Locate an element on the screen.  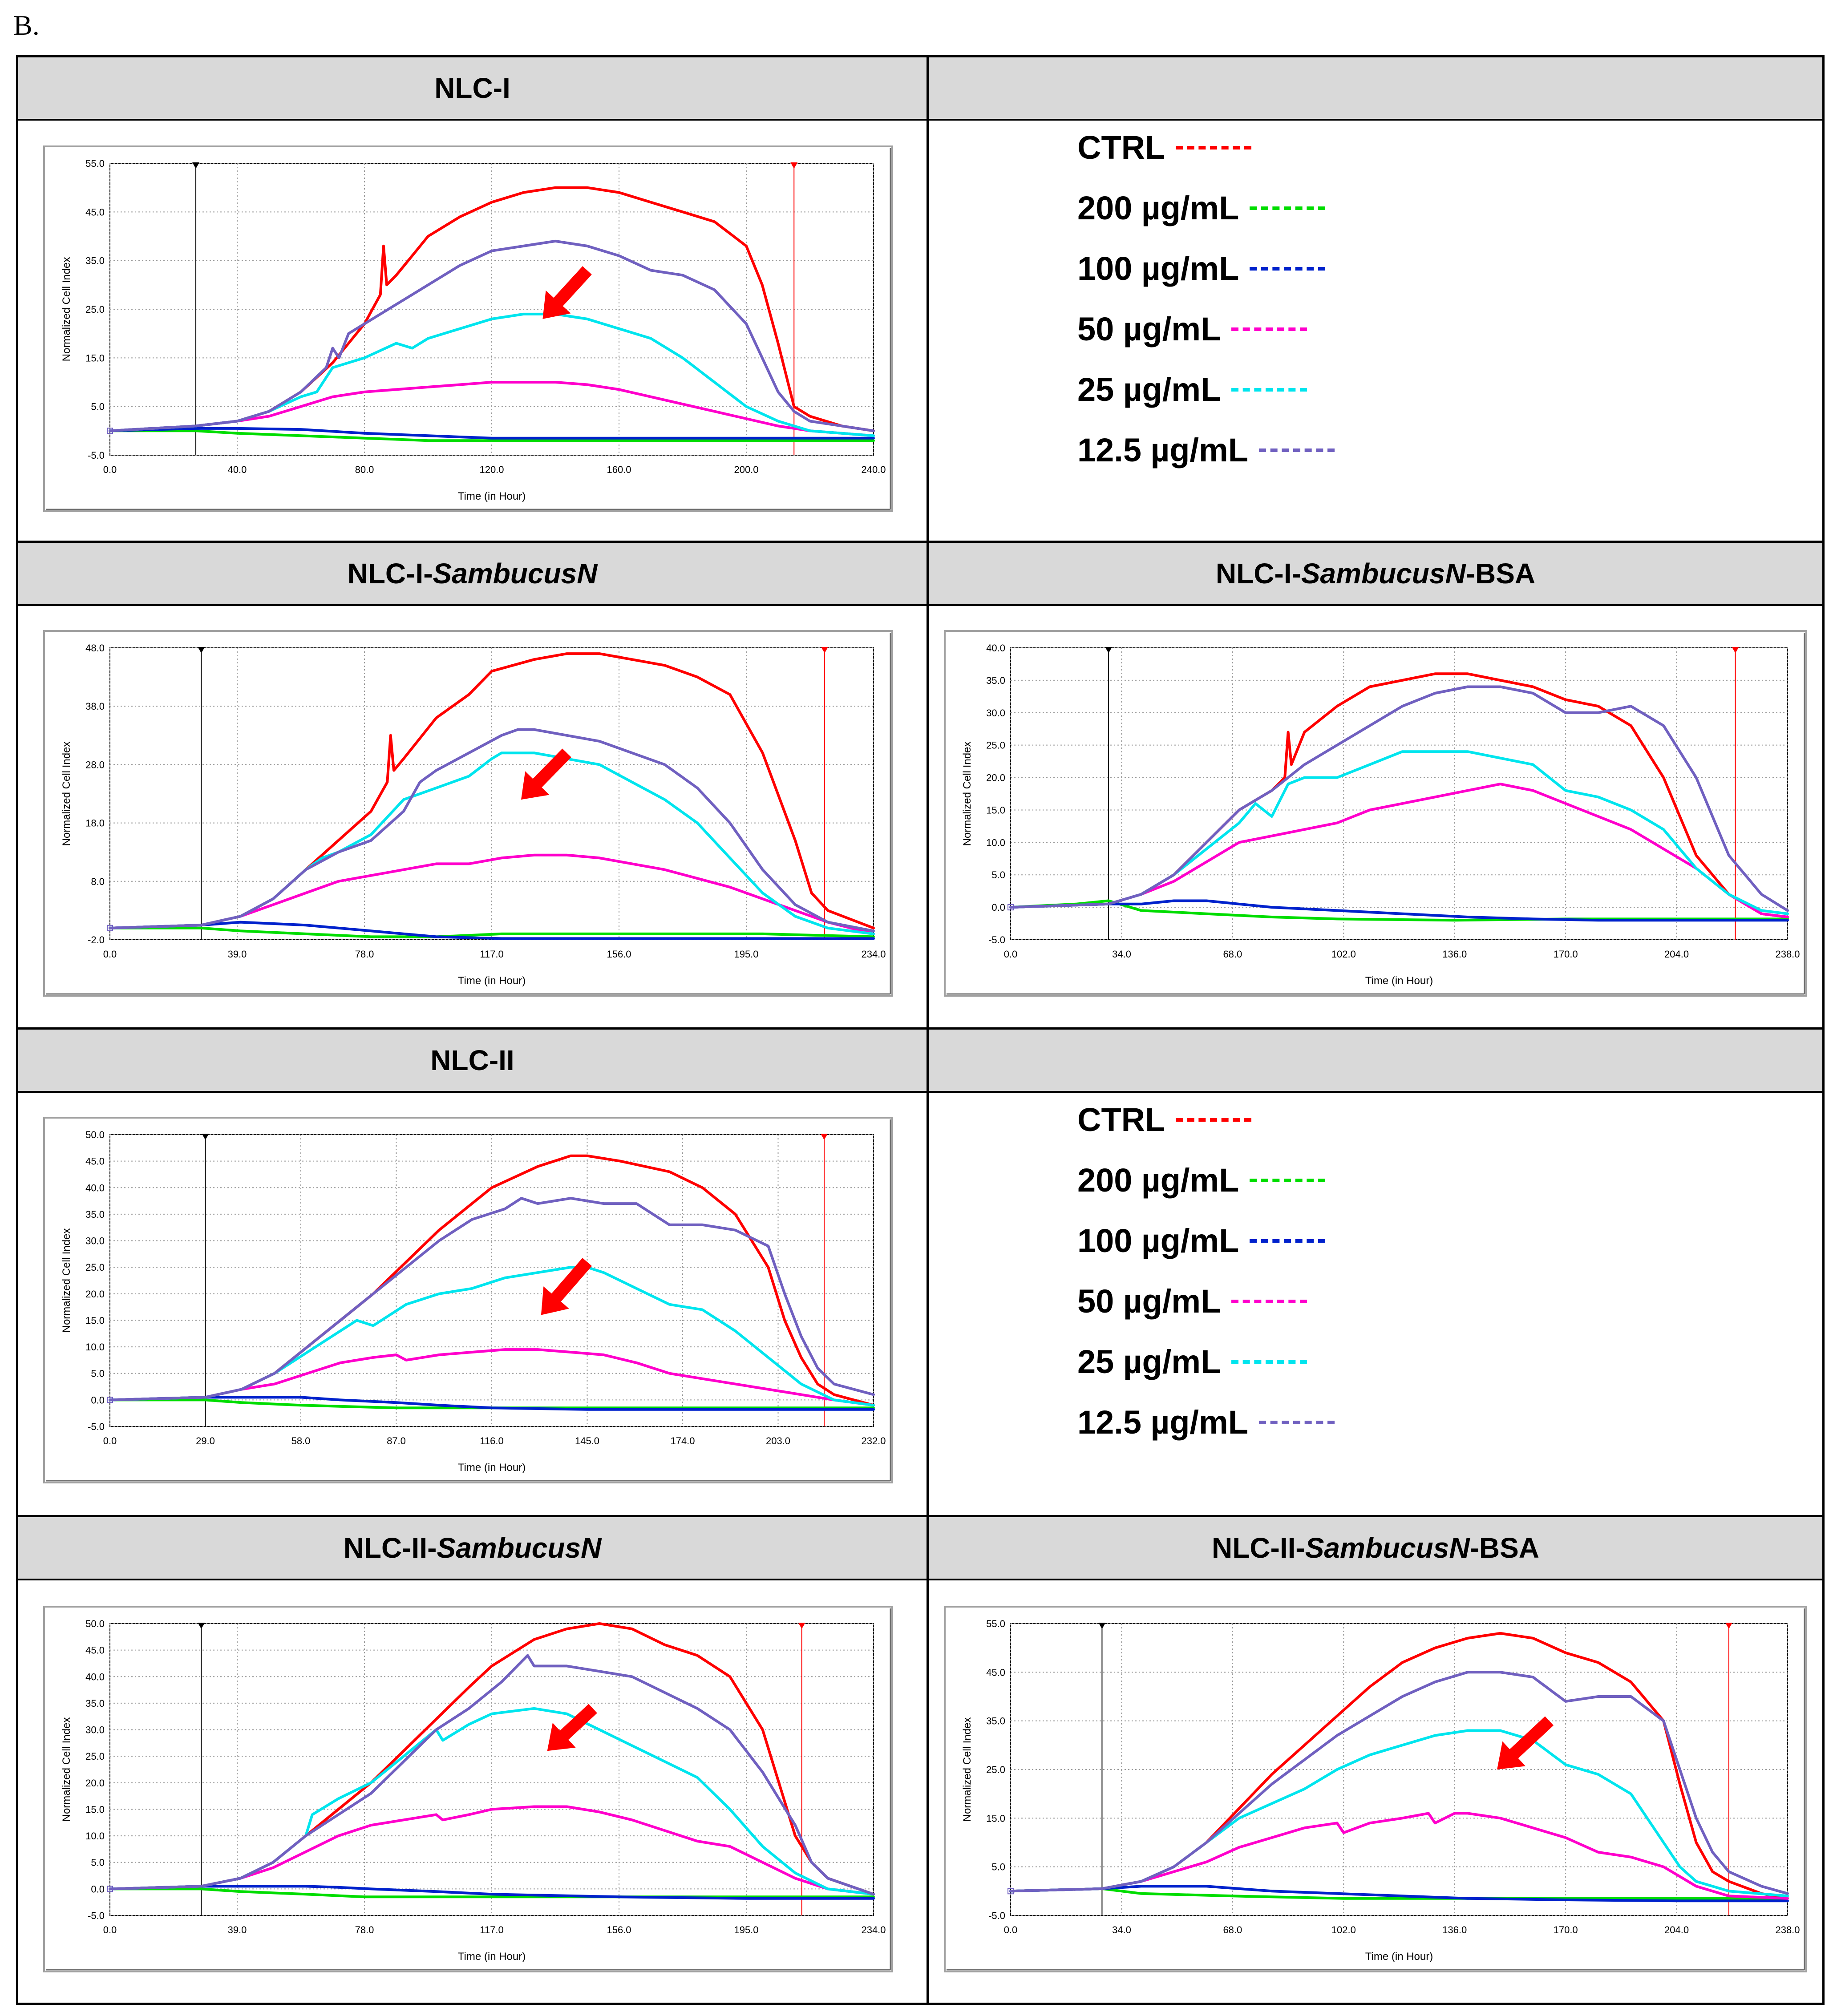
x-tick-label: 39.0 is located at coordinates (238, 1930).